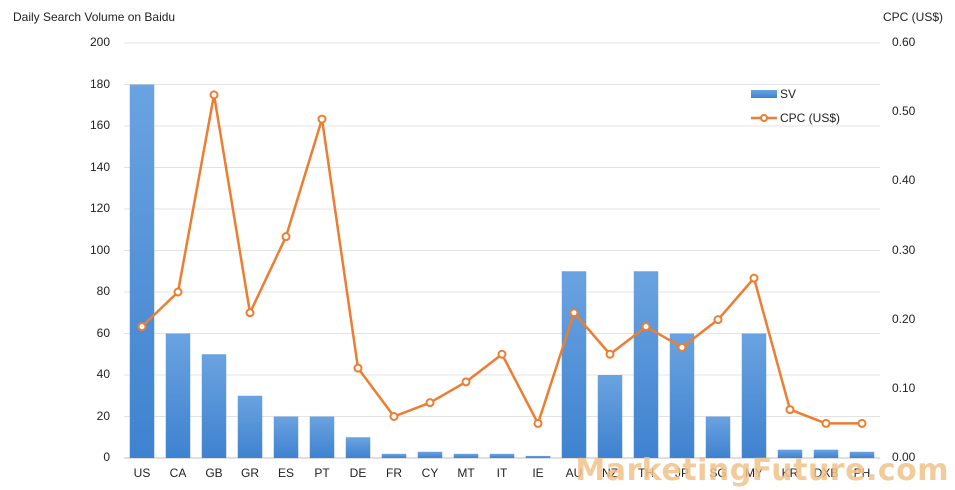  Describe the element at coordinates (904, 111) in the screenshot. I see `right-tick-label: 0.50` at that location.